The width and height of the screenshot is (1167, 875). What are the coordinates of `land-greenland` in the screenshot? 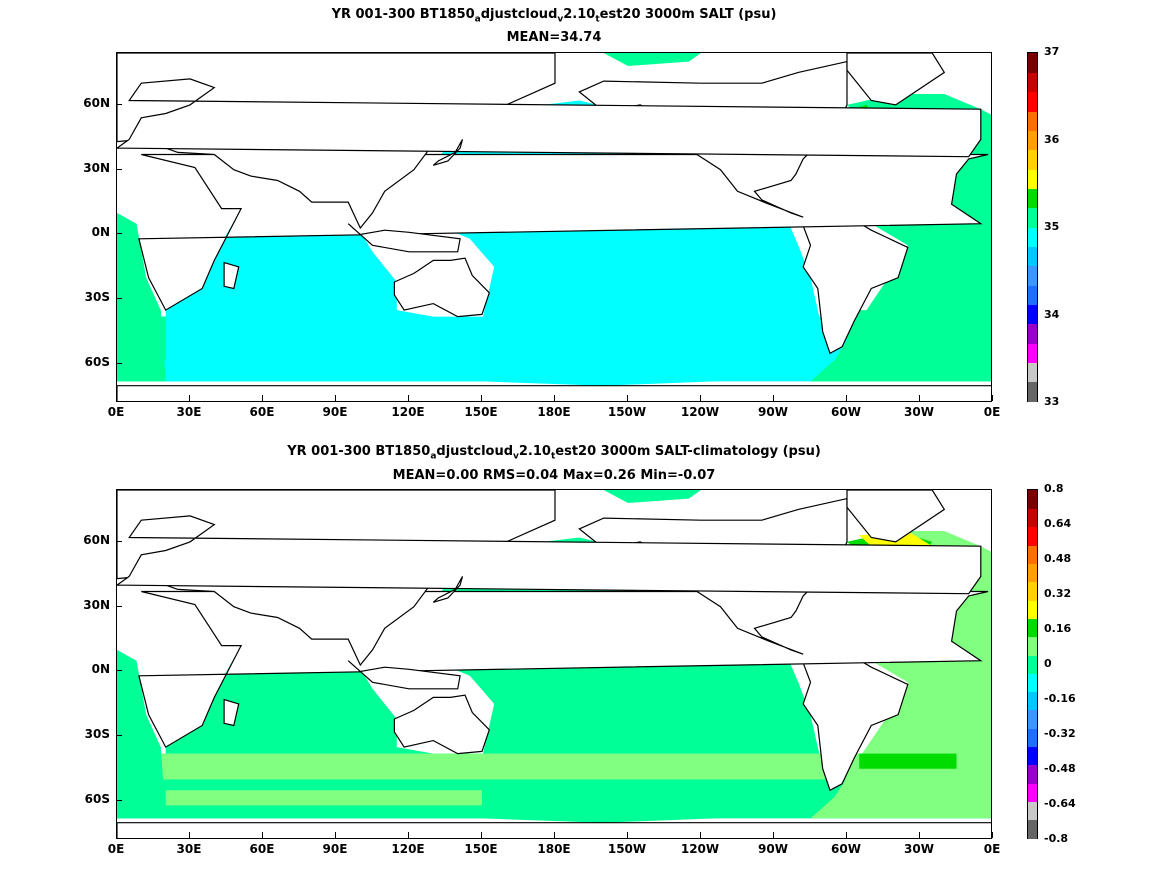 It's located at (896, 516).